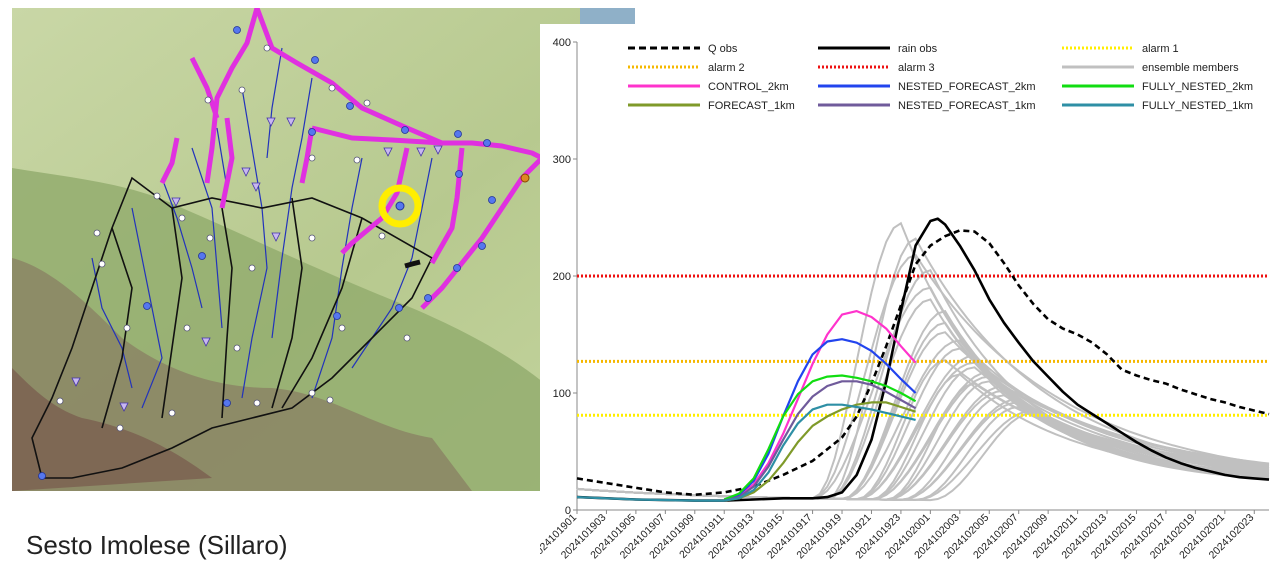  Describe the element at coordinates (562, 43) in the screenshot. I see `y-tick-label: 400` at that location.